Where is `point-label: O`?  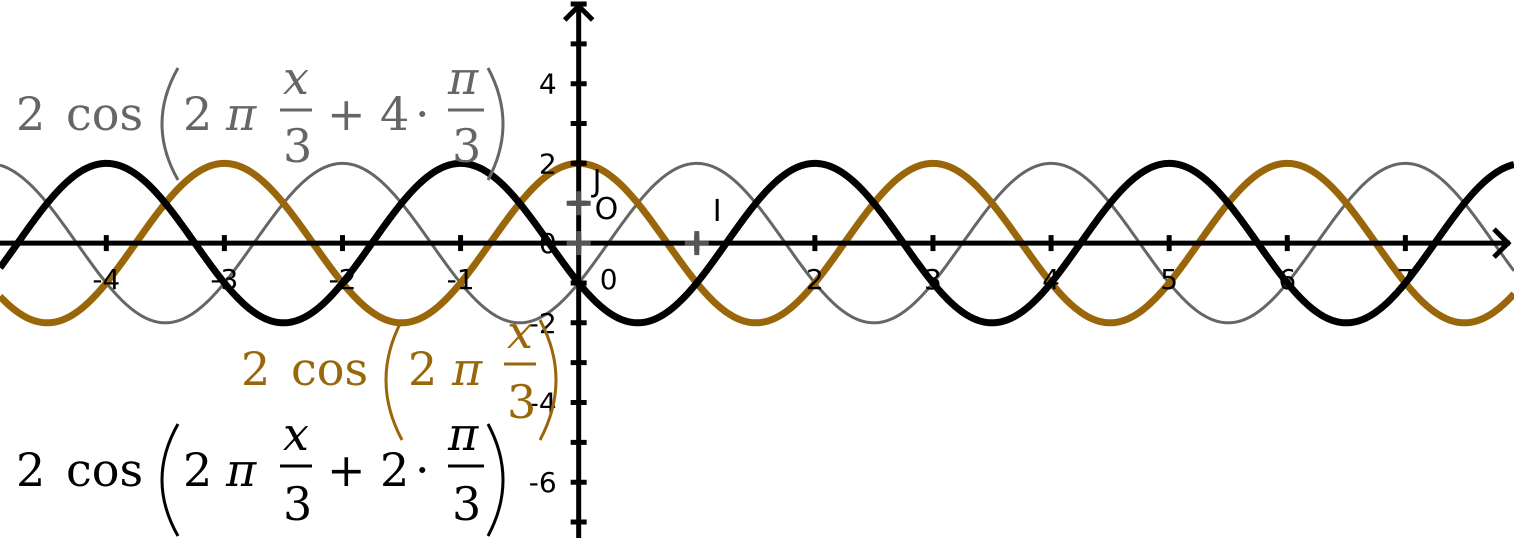 point-label: O is located at coordinates (607, 209).